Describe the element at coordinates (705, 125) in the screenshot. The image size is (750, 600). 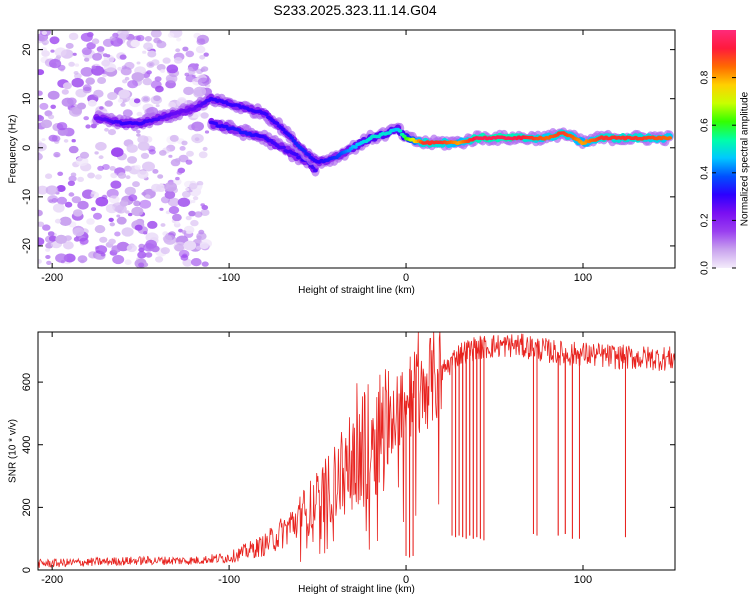
I see `colorbar-tick-label: 0.6` at that location.